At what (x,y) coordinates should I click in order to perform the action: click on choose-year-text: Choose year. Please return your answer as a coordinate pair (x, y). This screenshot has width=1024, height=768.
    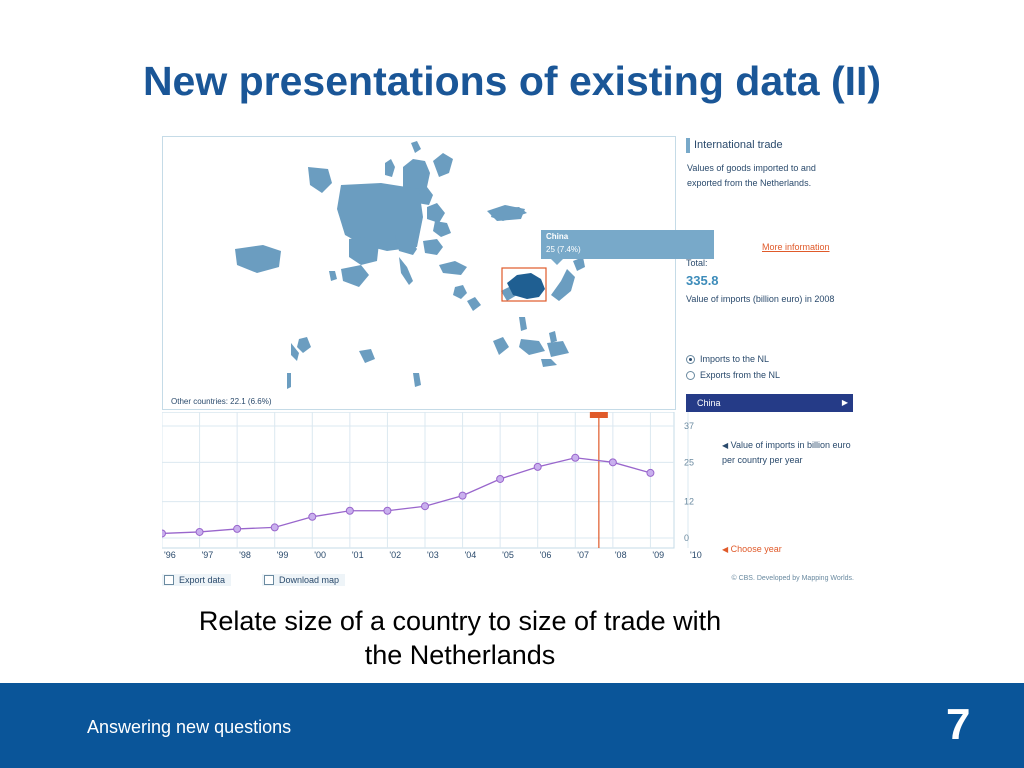
    Looking at the image, I should click on (756, 549).